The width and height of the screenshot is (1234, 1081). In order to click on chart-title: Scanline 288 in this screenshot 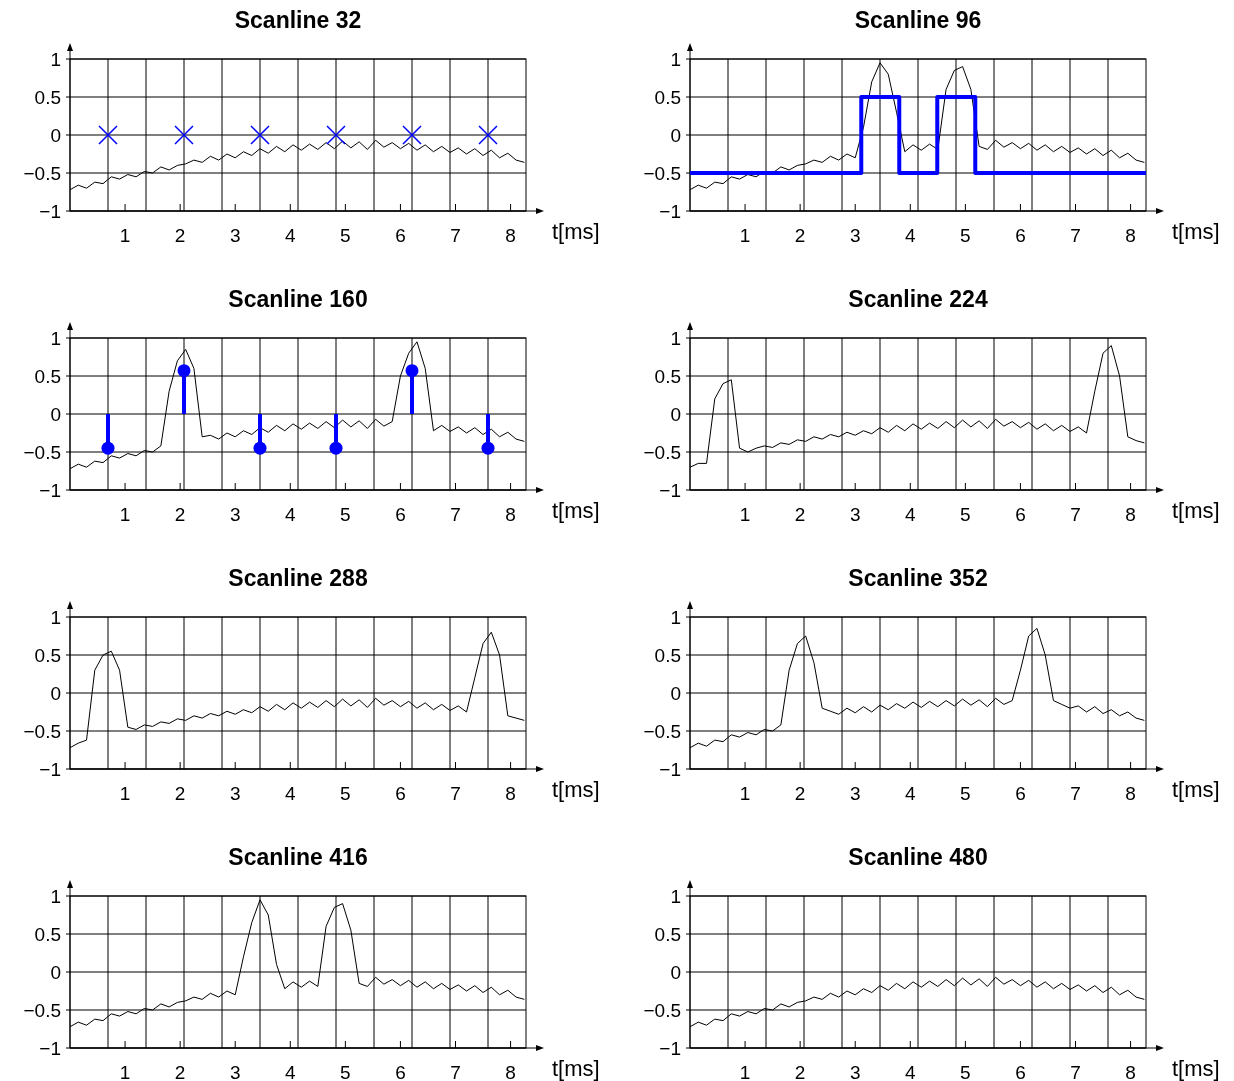, I will do `click(298, 578)`.